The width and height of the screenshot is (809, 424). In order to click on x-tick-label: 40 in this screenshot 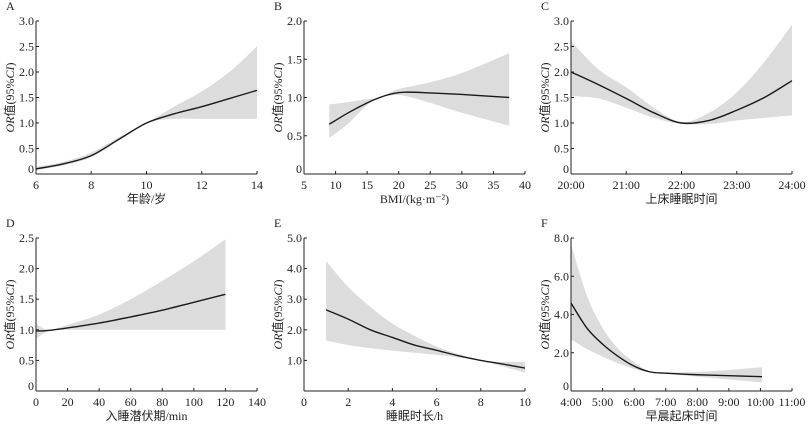, I will do `click(525, 185)`.